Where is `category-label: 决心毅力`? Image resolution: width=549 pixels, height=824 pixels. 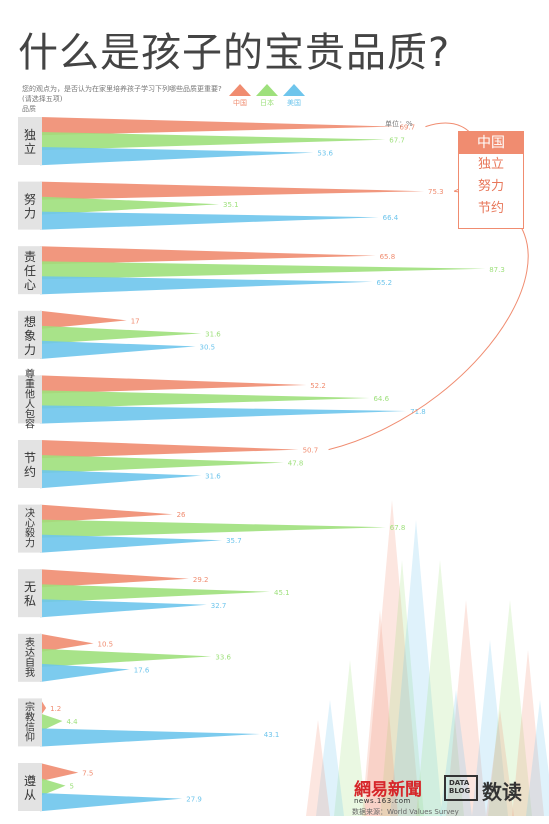 category-label: 决心毅力 is located at coordinates (30, 529).